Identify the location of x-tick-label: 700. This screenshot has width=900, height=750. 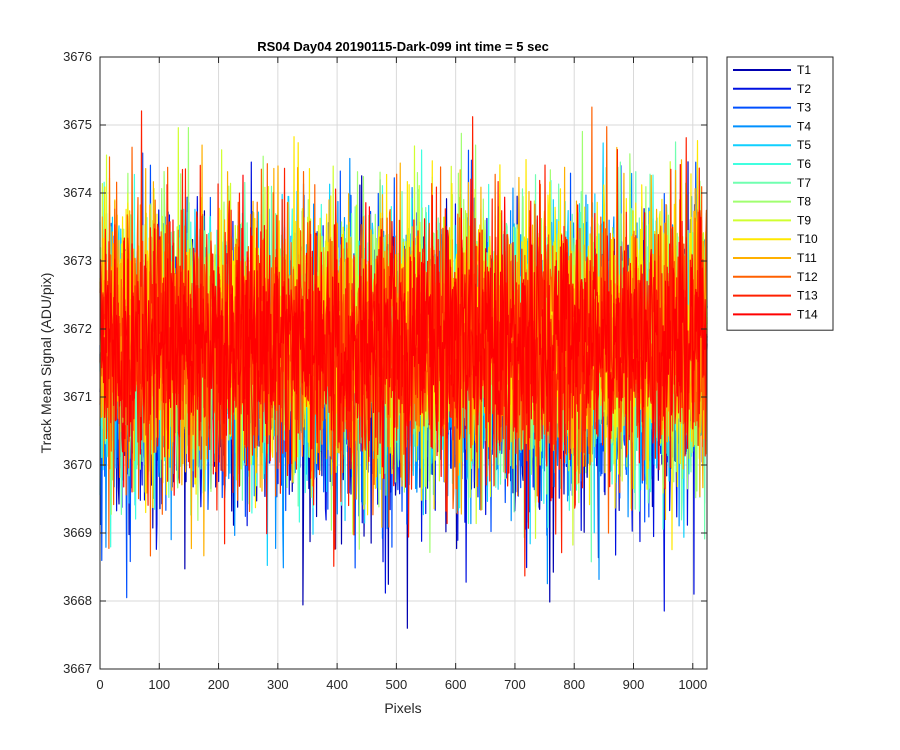
(515, 684).